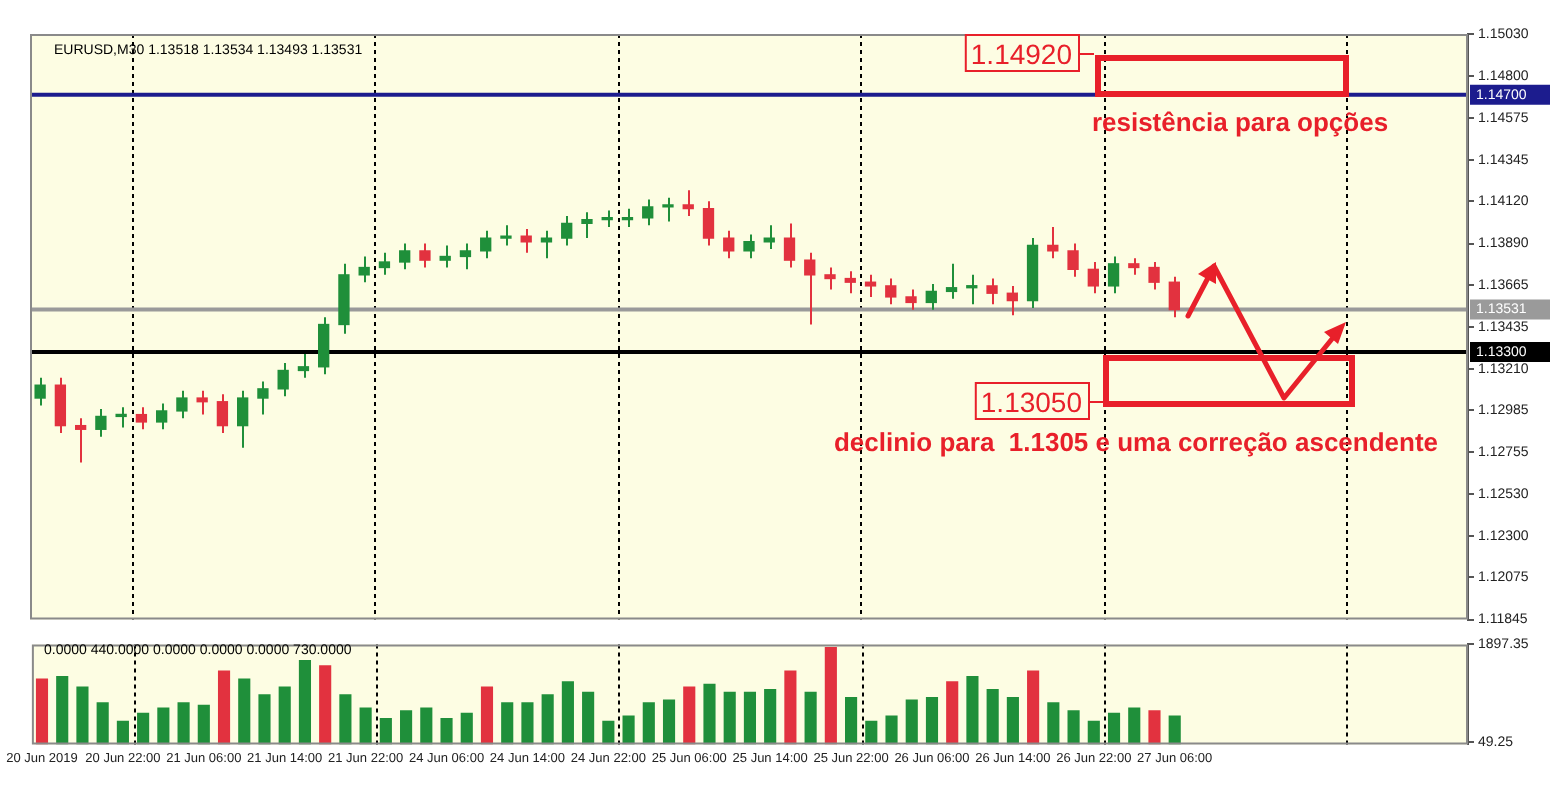 The width and height of the screenshot is (1554, 792). I want to click on annotation: 1.14920, so click(1021, 53).